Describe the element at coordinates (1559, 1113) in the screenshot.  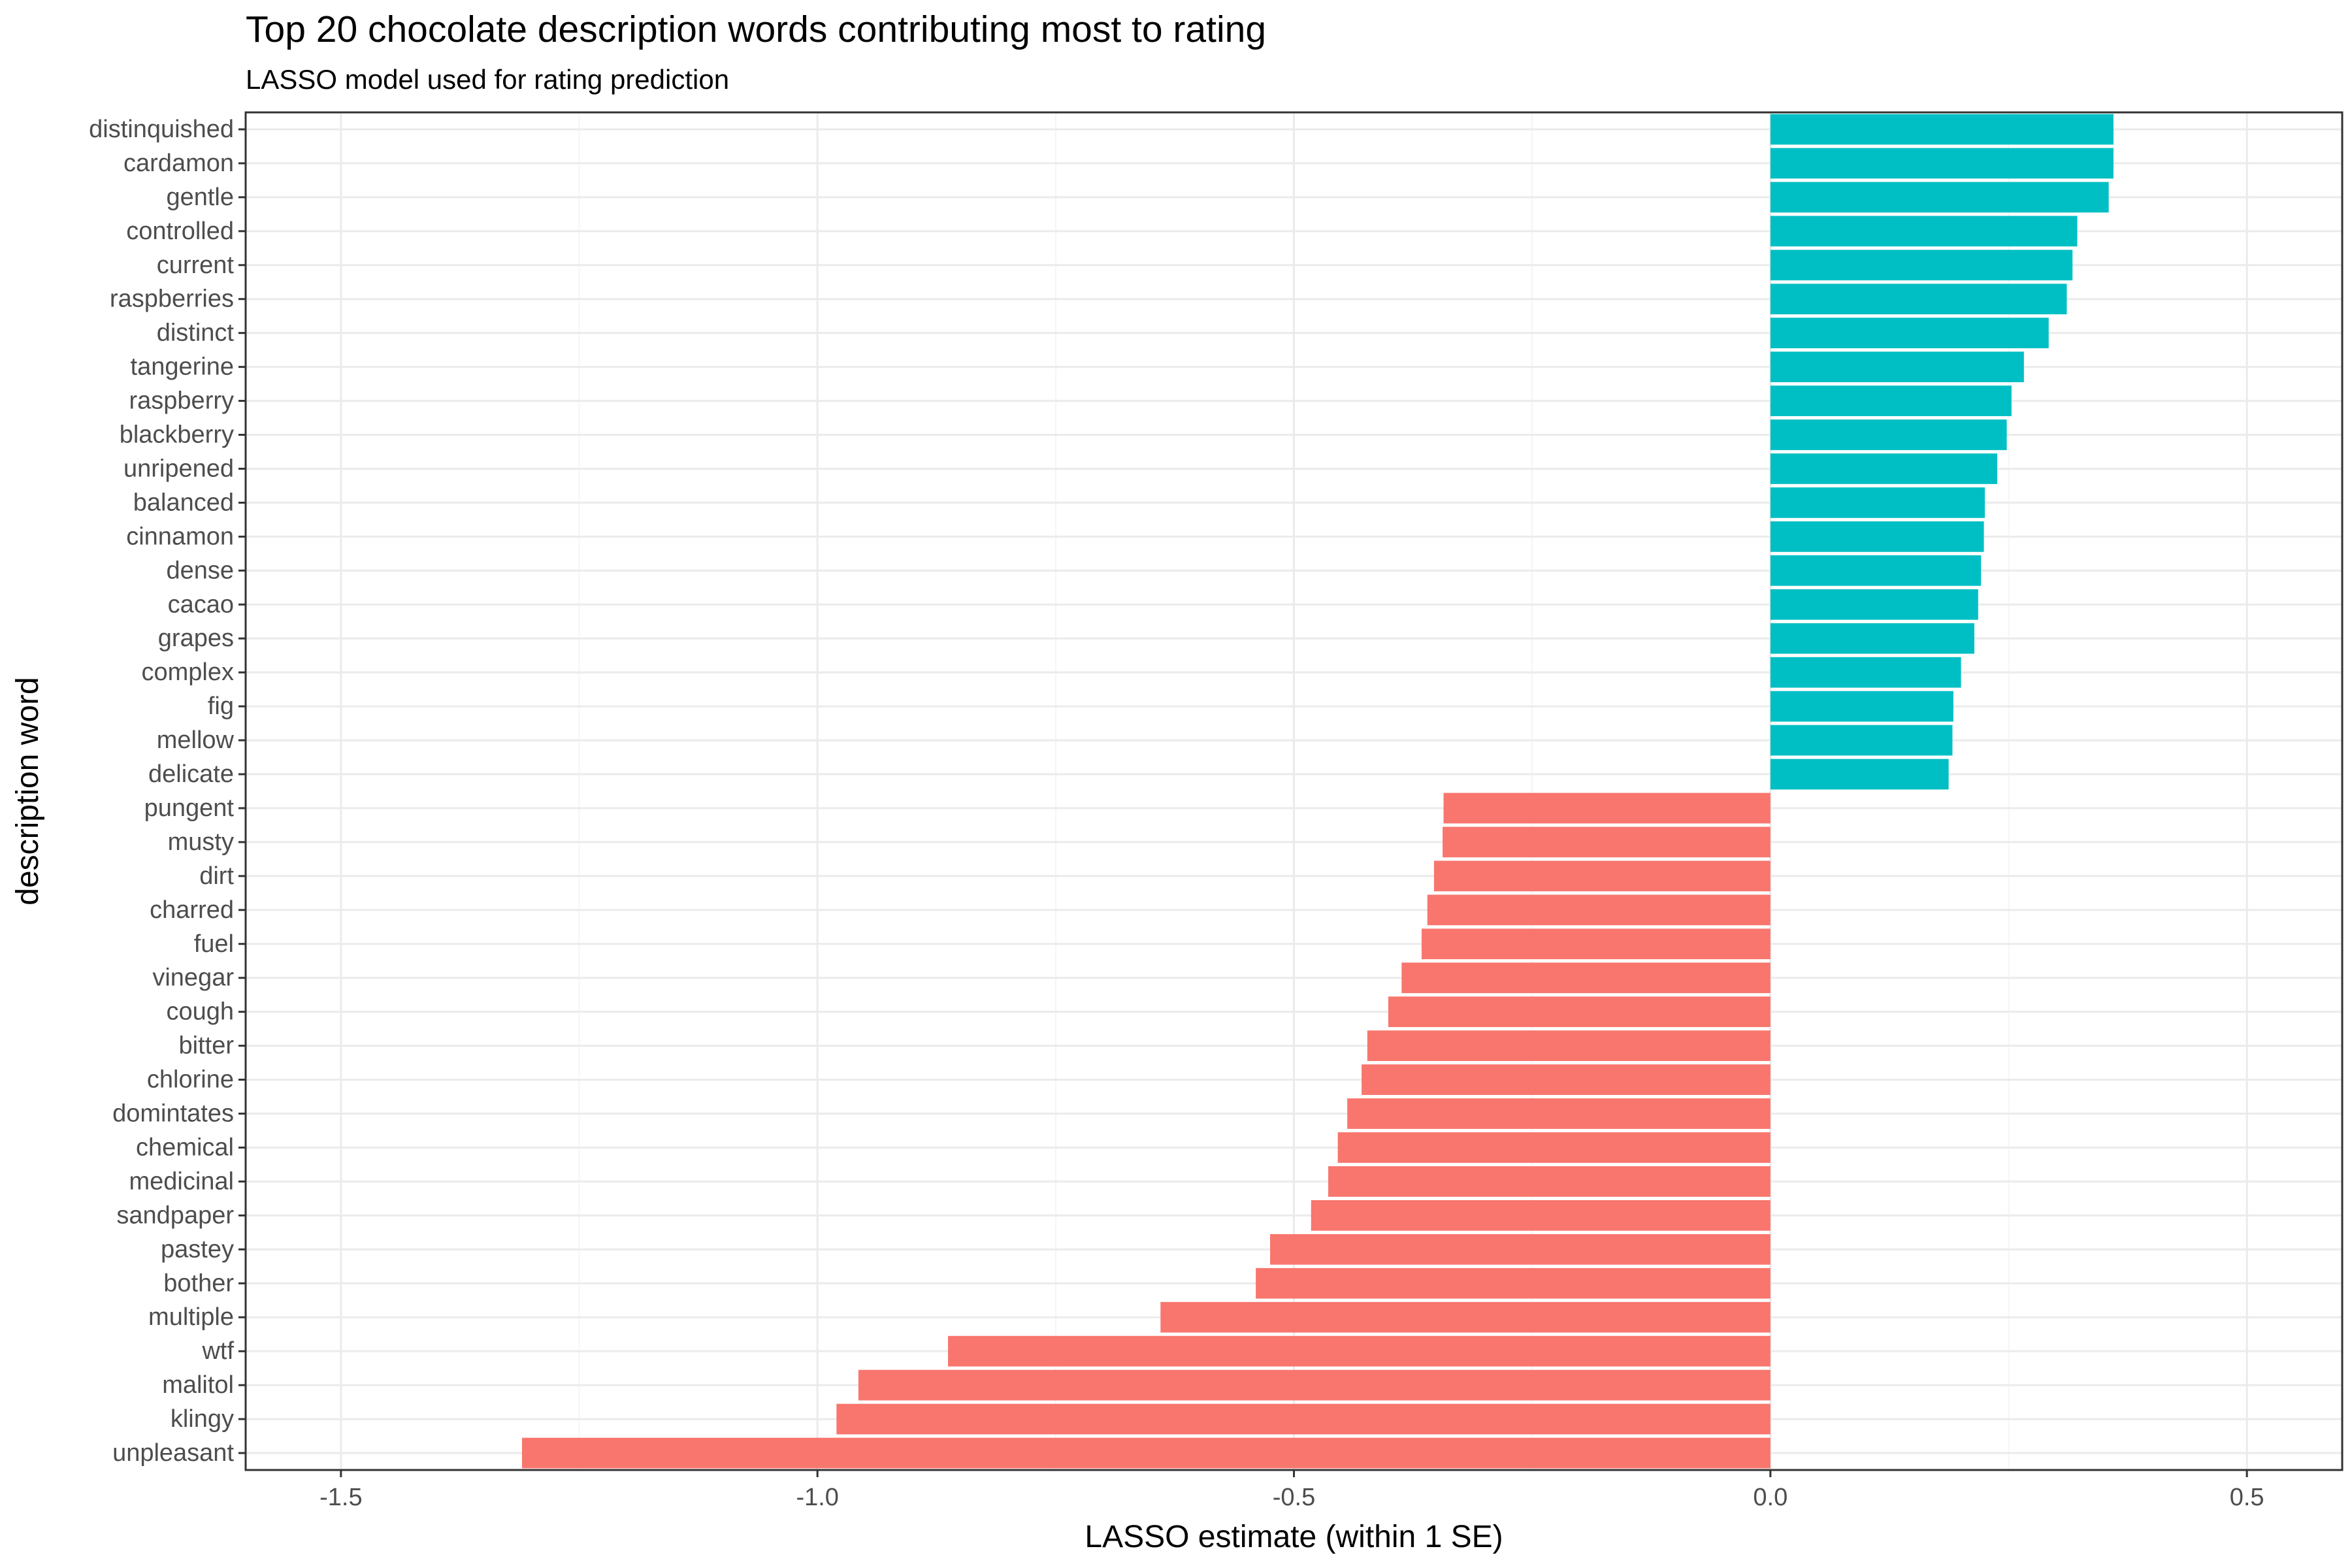
I see `bar-domintates` at that location.